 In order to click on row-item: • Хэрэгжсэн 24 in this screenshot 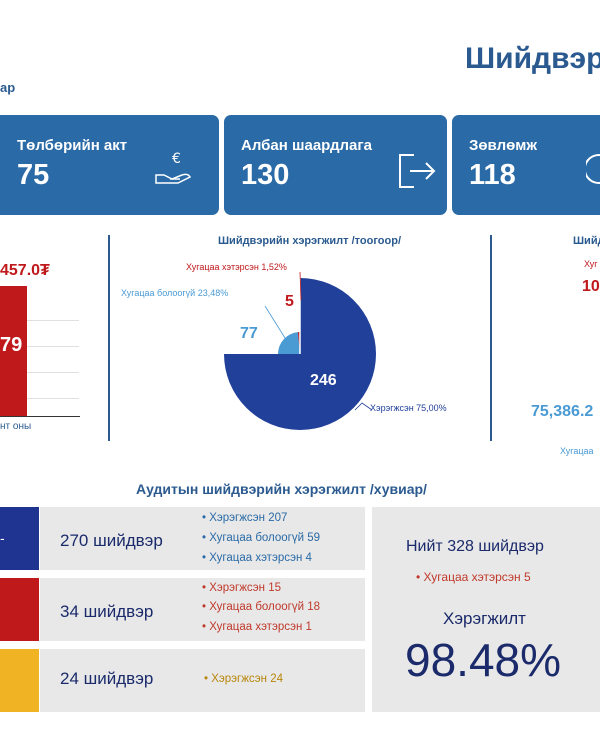, I will do `click(244, 679)`.